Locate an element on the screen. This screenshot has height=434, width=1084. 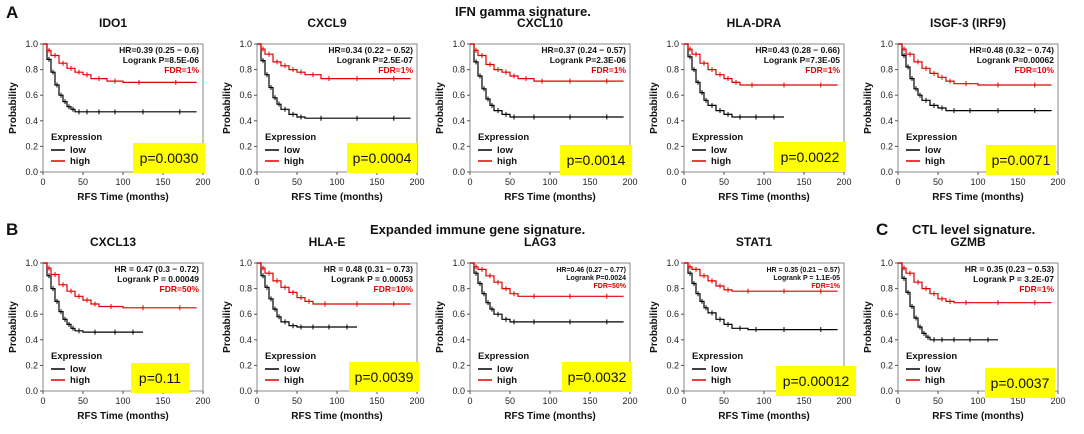
chart-title: ISGF-3 (IRF9) is located at coordinates (968, 23).